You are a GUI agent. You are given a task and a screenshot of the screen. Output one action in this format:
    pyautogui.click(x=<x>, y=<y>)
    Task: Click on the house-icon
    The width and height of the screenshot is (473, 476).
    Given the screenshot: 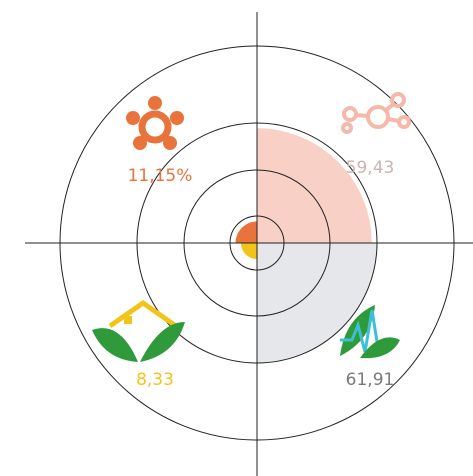 What is the action you would take?
    pyautogui.click(x=138, y=330)
    